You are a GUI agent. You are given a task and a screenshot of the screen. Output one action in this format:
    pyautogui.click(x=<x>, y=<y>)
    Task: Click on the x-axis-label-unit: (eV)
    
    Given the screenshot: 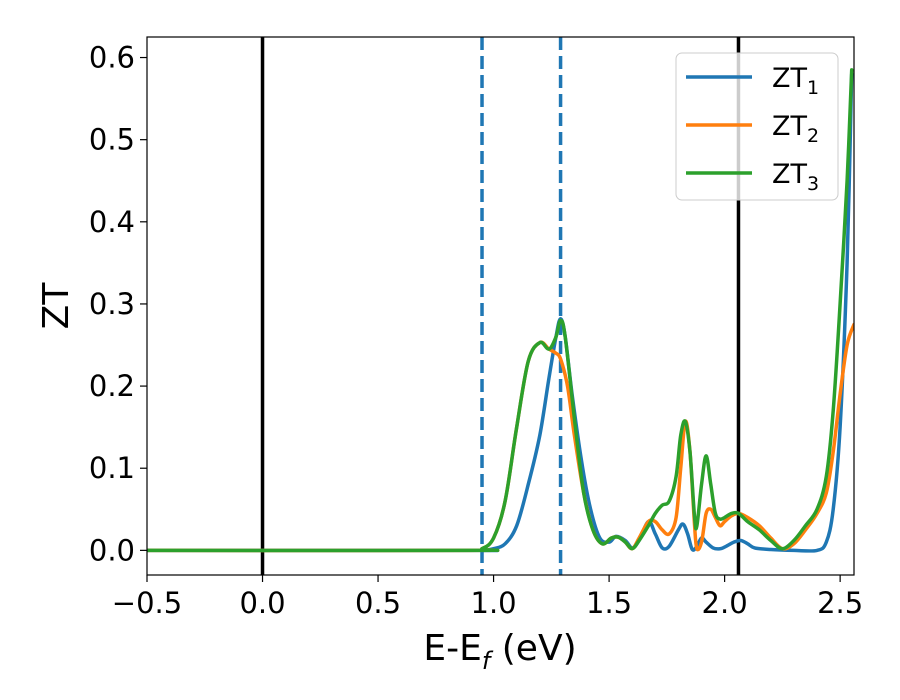 What is the action you would take?
    pyautogui.click(x=533, y=648)
    